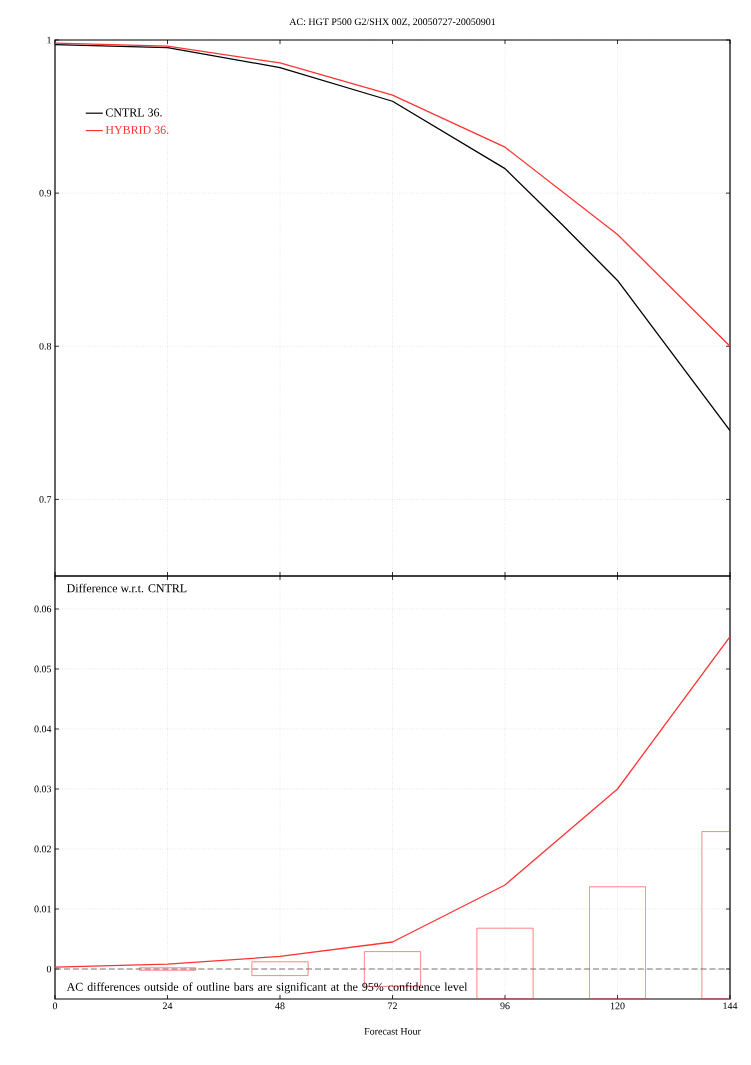 The height and width of the screenshot is (1065, 751). Describe the element at coordinates (133, 112) in the screenshot. I see `legend-label: CNTRL 36.` at that location.